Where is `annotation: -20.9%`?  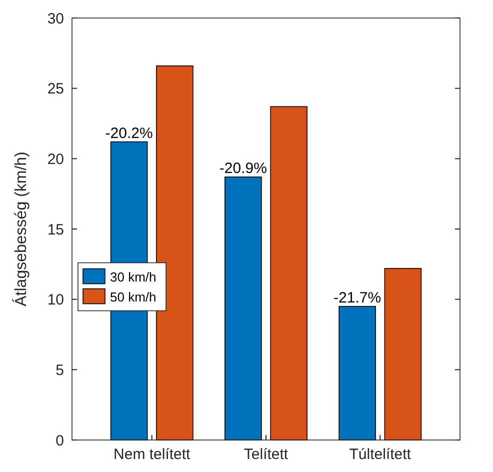
annotation: -20.9% is located at coordinates (243, 168).